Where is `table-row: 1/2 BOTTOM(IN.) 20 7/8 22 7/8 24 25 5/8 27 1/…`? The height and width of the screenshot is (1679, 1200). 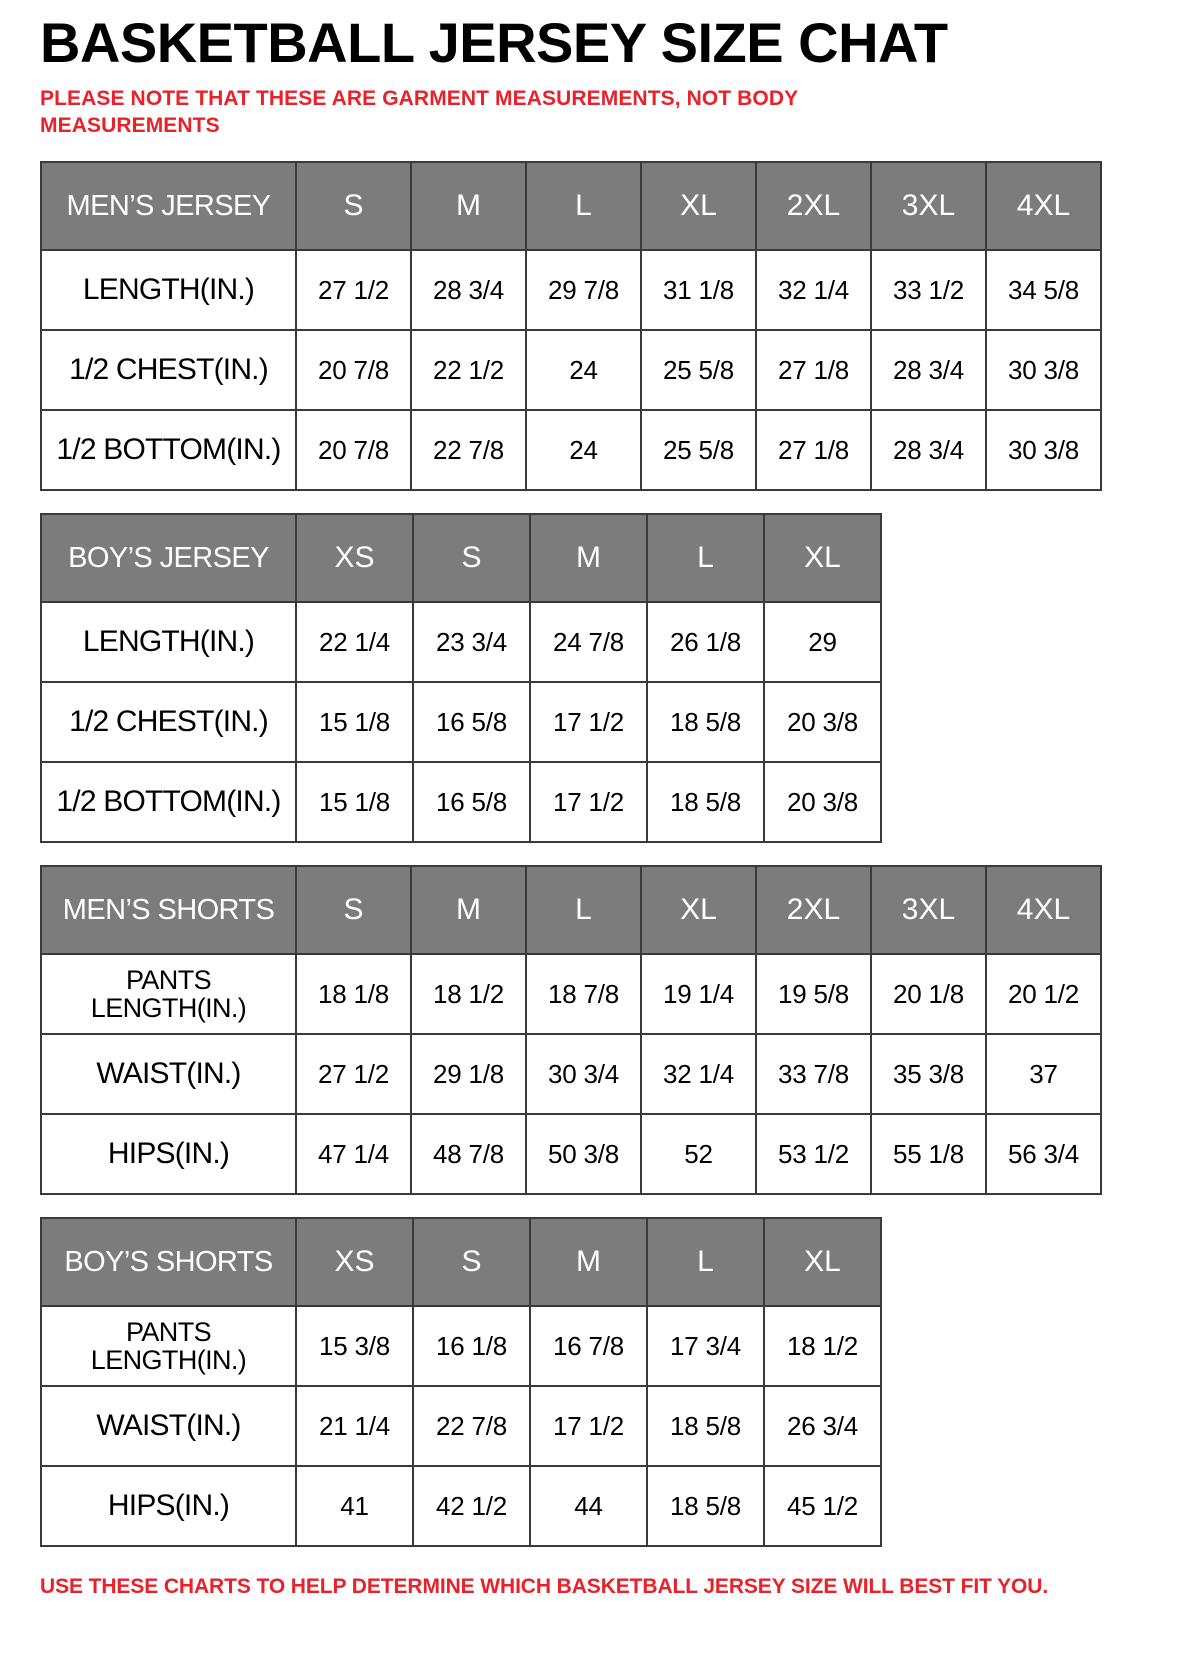 table-row: 1/2 BOTTOM(IN.) 20 7/8 22 7/8 24 25 5/8 27 1/… is located at coordinates (571, 450).